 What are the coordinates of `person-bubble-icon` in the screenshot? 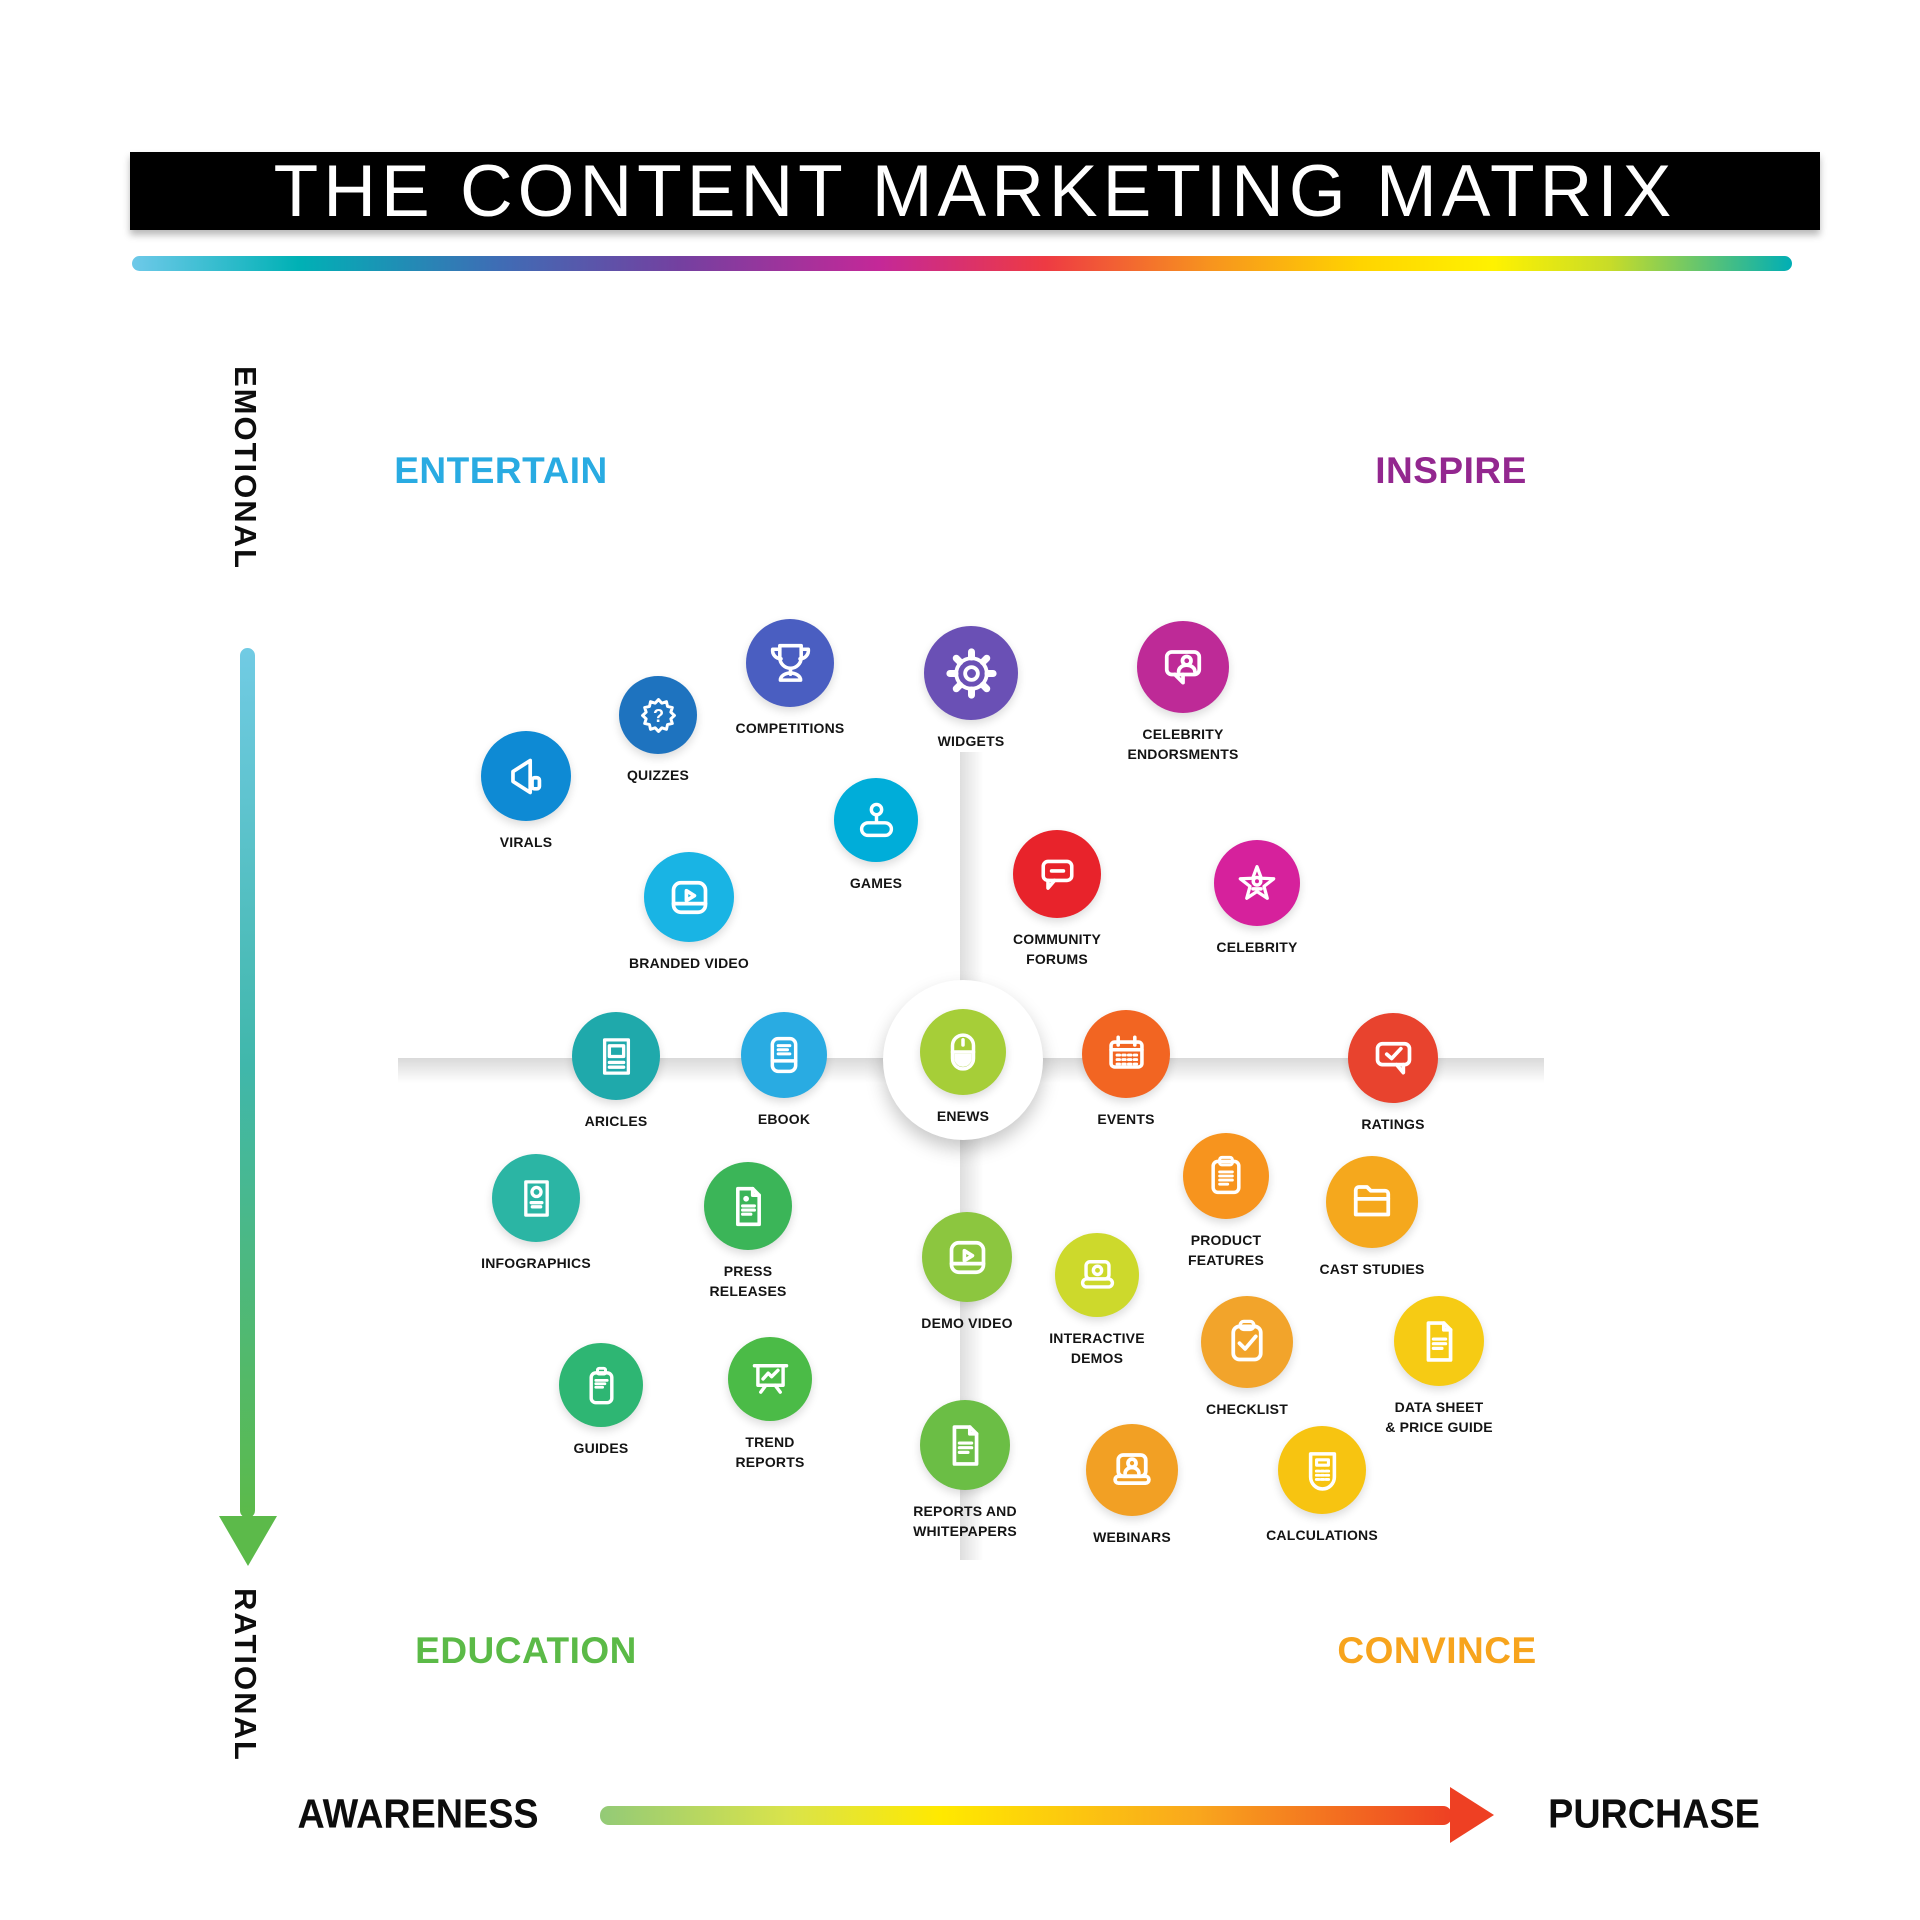 It's located at (1183, 667).